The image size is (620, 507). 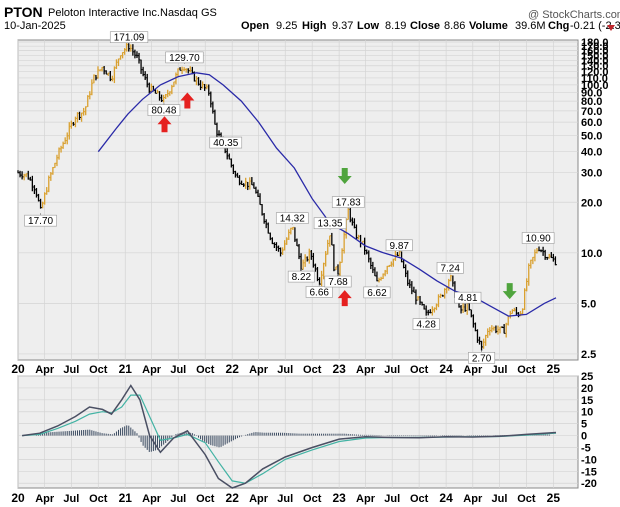 What do you see at coordinates (594, 79) in the screenshot?
I see `price-y-tick: 110.0` at bounding box center [594, 79].